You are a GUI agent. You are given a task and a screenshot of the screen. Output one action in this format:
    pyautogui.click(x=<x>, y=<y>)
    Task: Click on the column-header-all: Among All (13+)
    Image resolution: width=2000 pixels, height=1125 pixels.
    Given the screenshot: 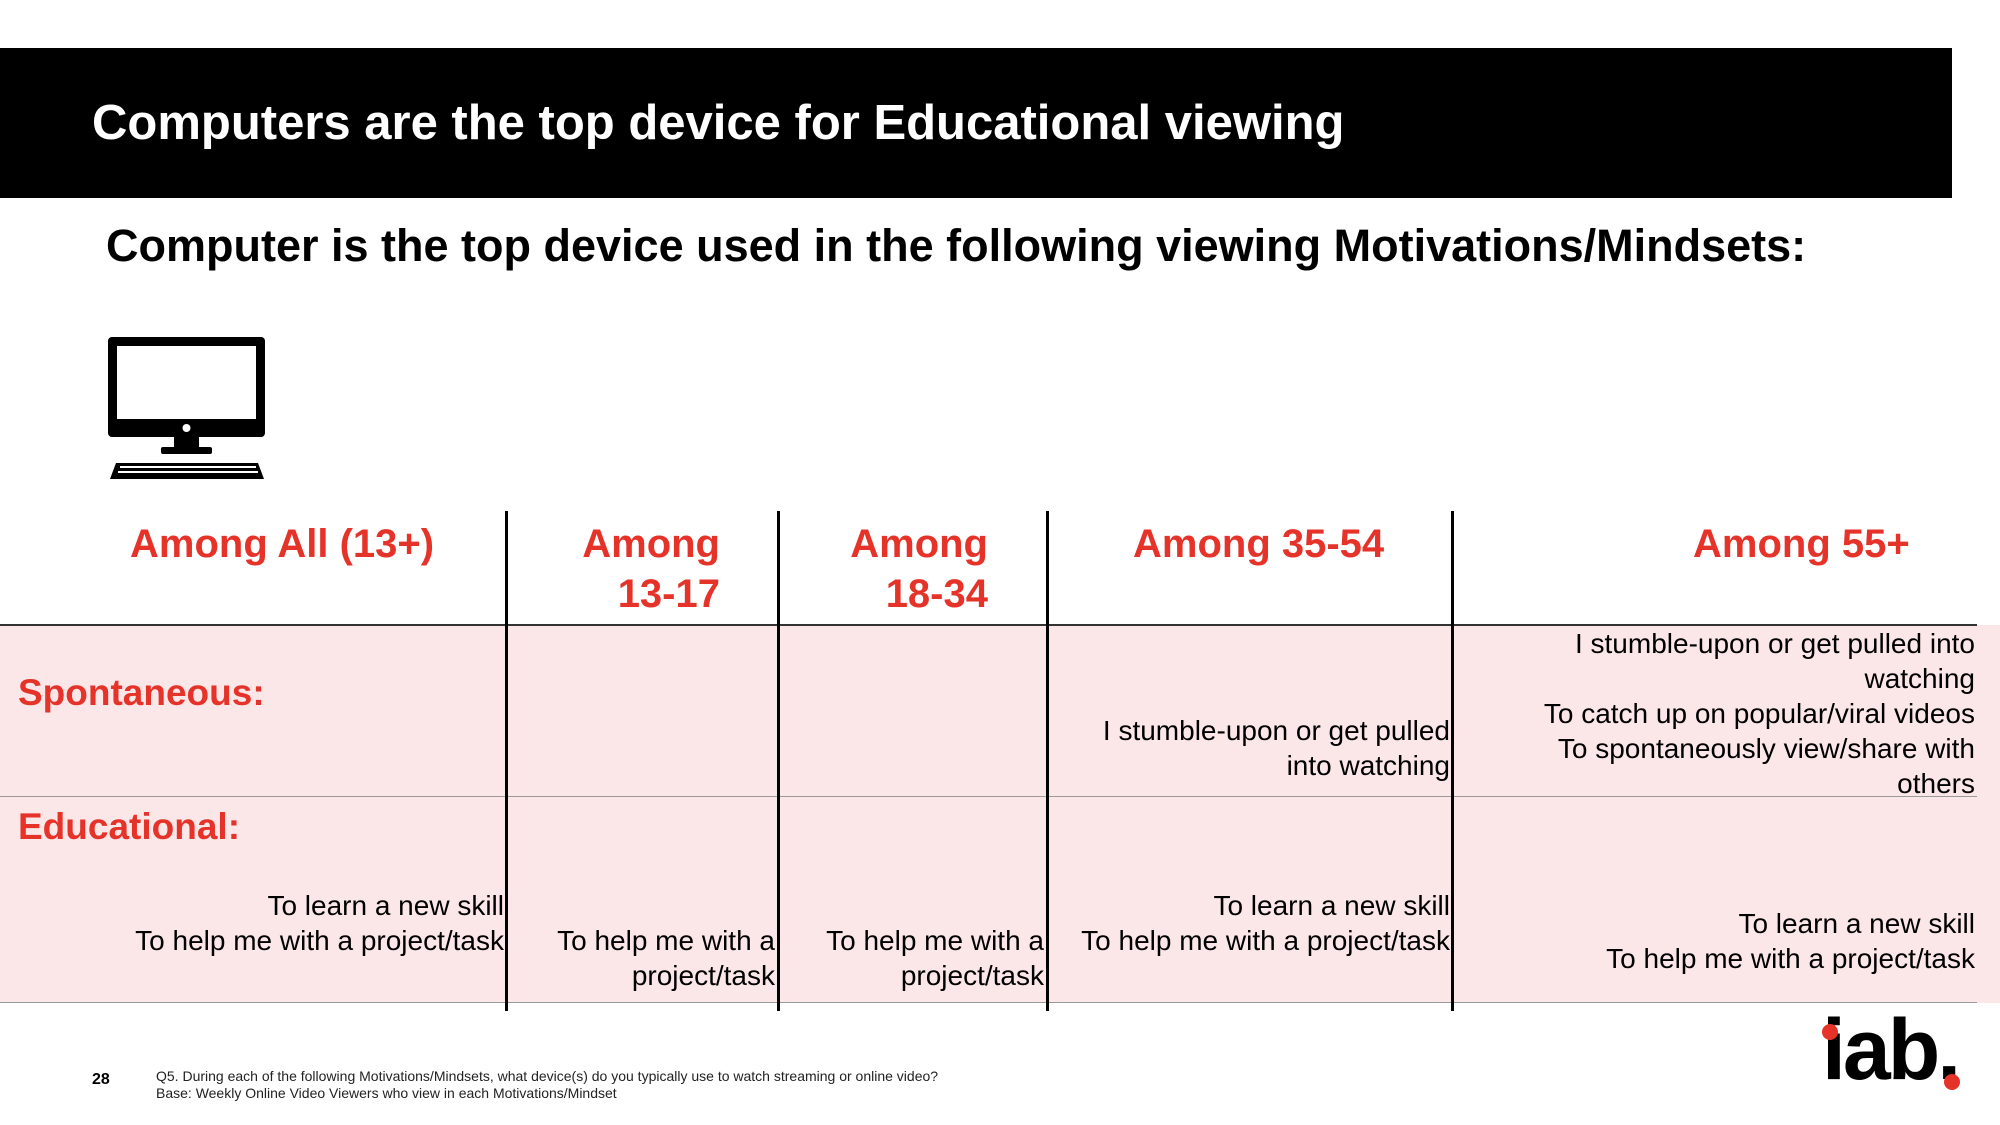 What is the action you would take?
    pyautogui.click(x=282, y=544)
    